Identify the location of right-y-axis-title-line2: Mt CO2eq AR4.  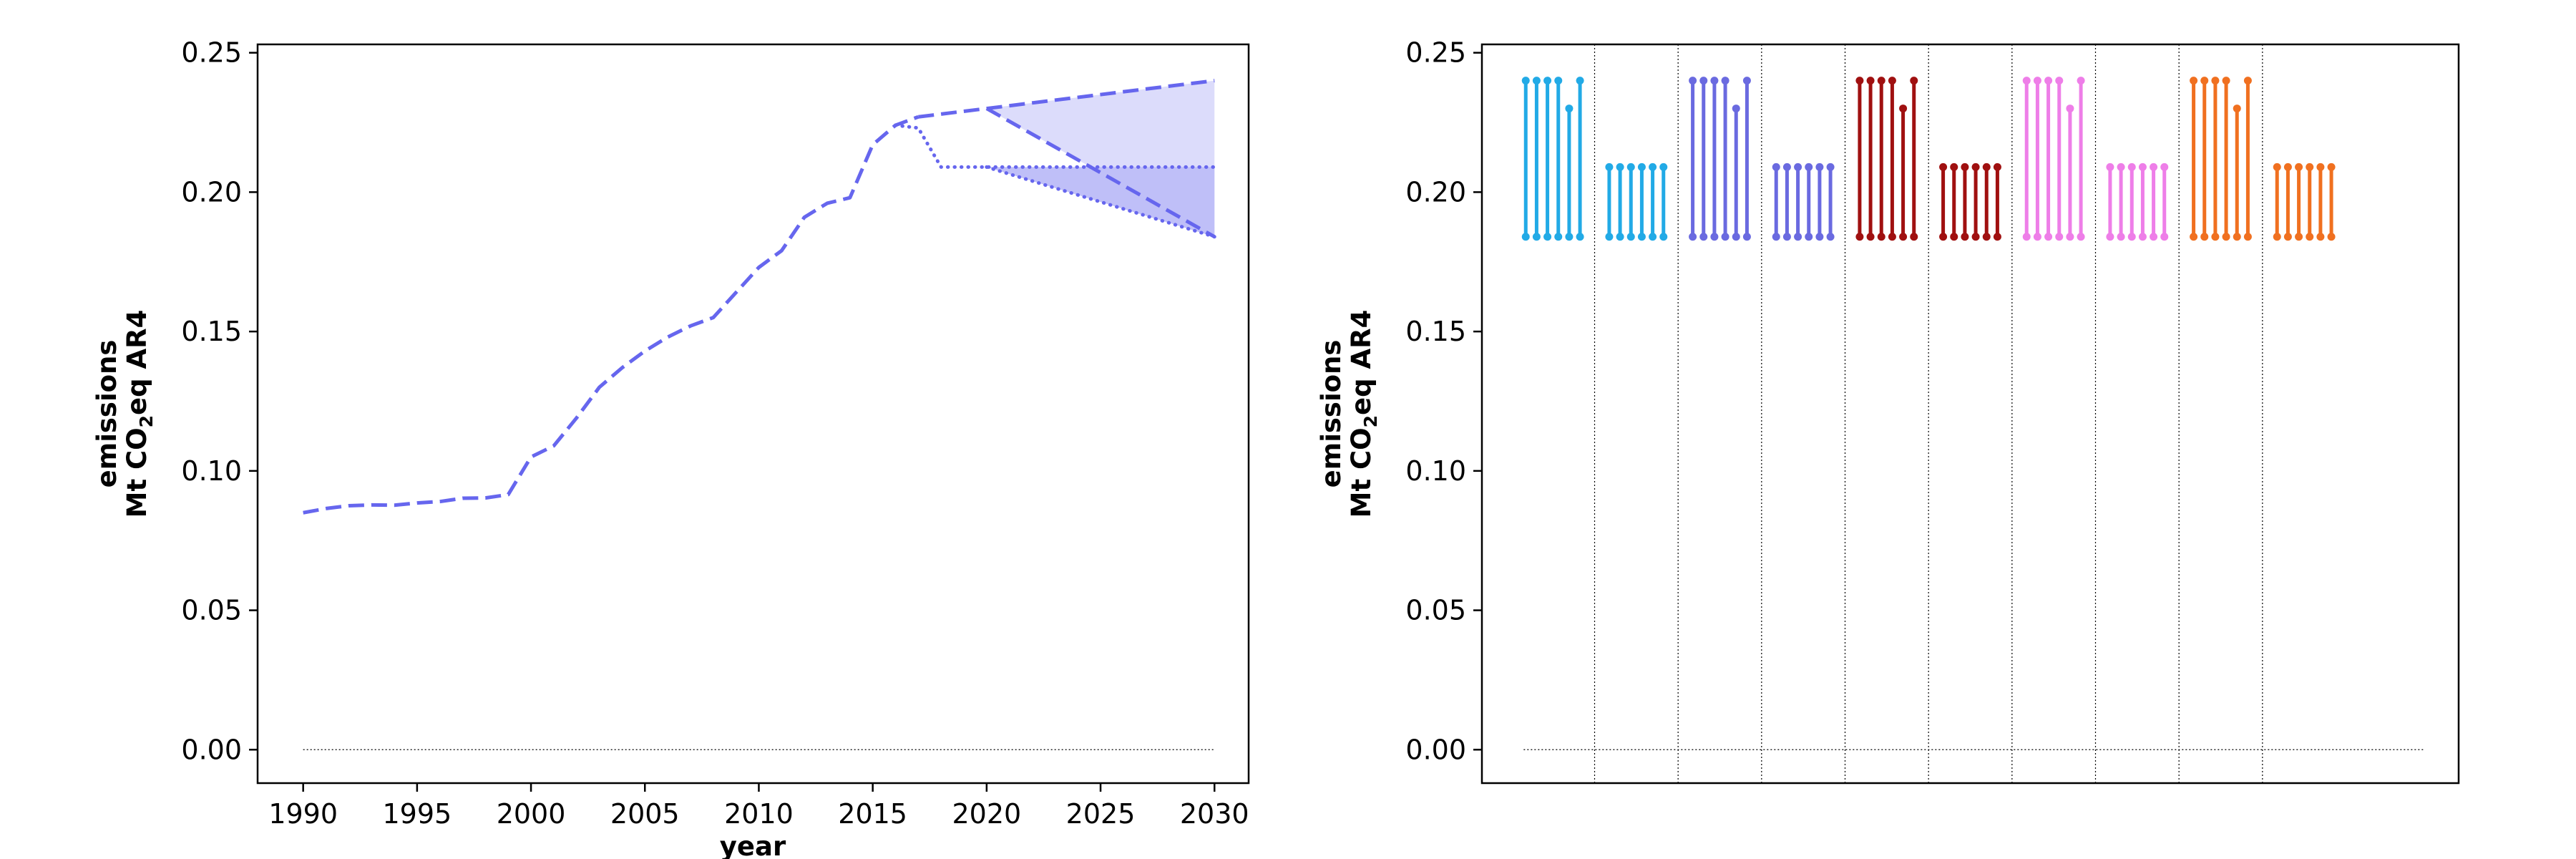
(1363, 414).